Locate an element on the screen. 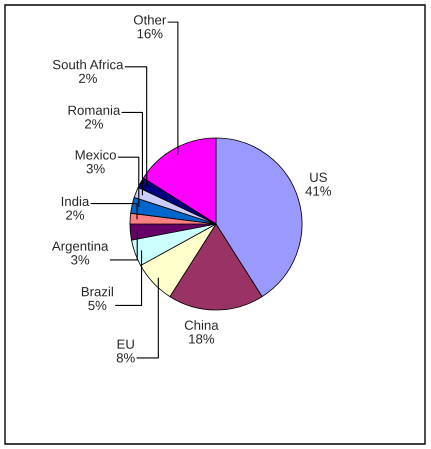  data-label: 41% is located at coordinates (318, 191).